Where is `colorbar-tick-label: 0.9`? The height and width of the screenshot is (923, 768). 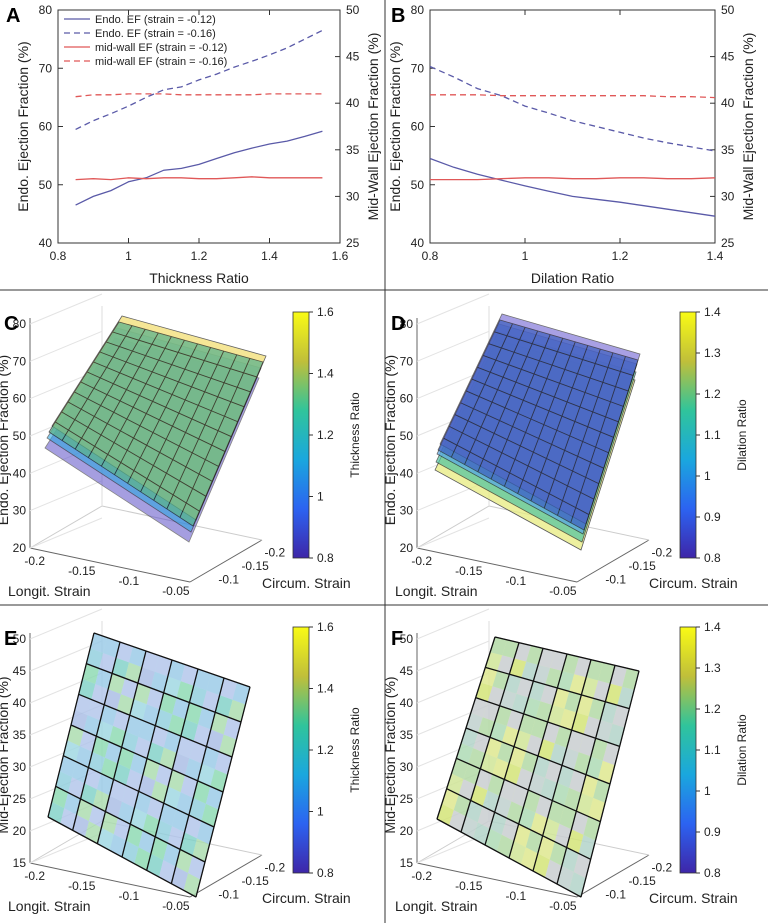
colorbar-tick-label: 0.9 is located at coordinates (712, 832).